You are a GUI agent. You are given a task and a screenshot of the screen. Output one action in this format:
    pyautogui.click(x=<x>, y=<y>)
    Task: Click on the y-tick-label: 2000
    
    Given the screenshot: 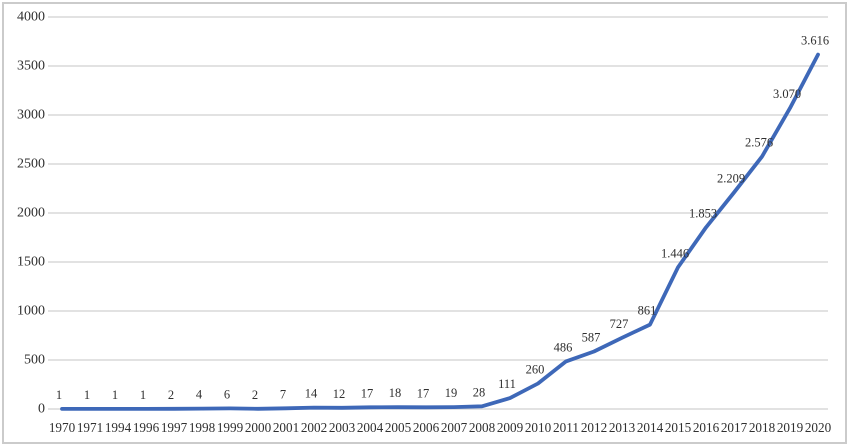 What is the action you would take?
    pyautogui.click(x=31, y=213)
    